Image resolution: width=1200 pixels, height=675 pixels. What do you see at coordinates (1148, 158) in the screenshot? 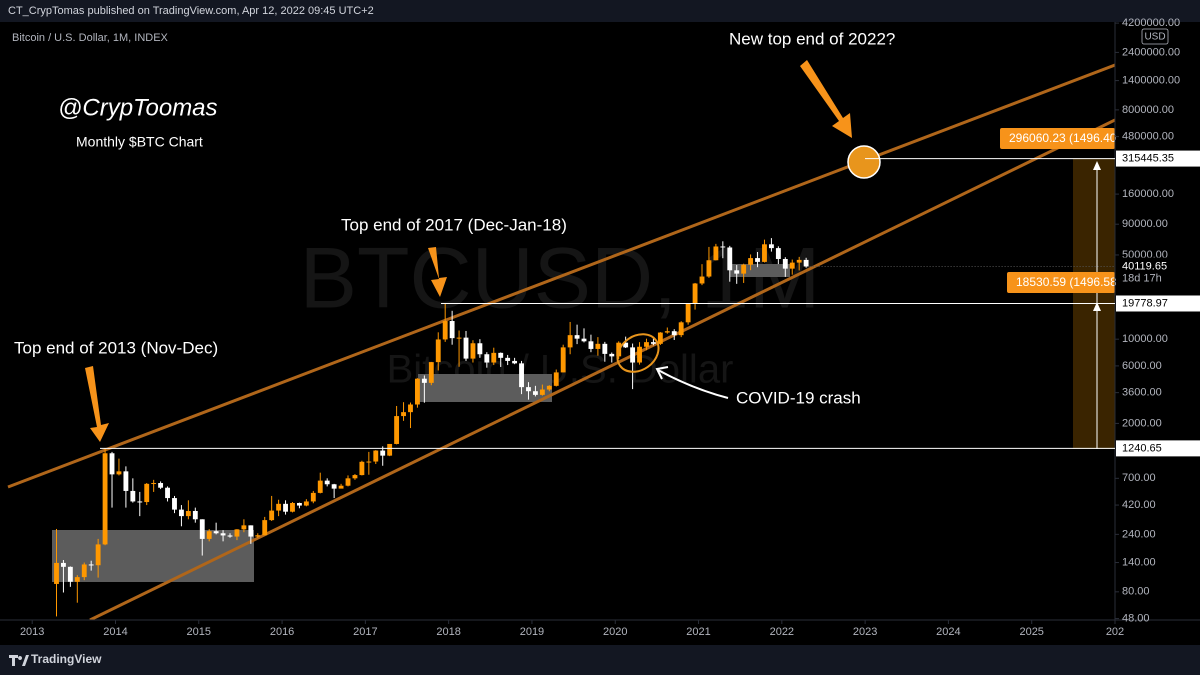
I see `price-level-label: 315445.35` at bounding box center [1148, 158].